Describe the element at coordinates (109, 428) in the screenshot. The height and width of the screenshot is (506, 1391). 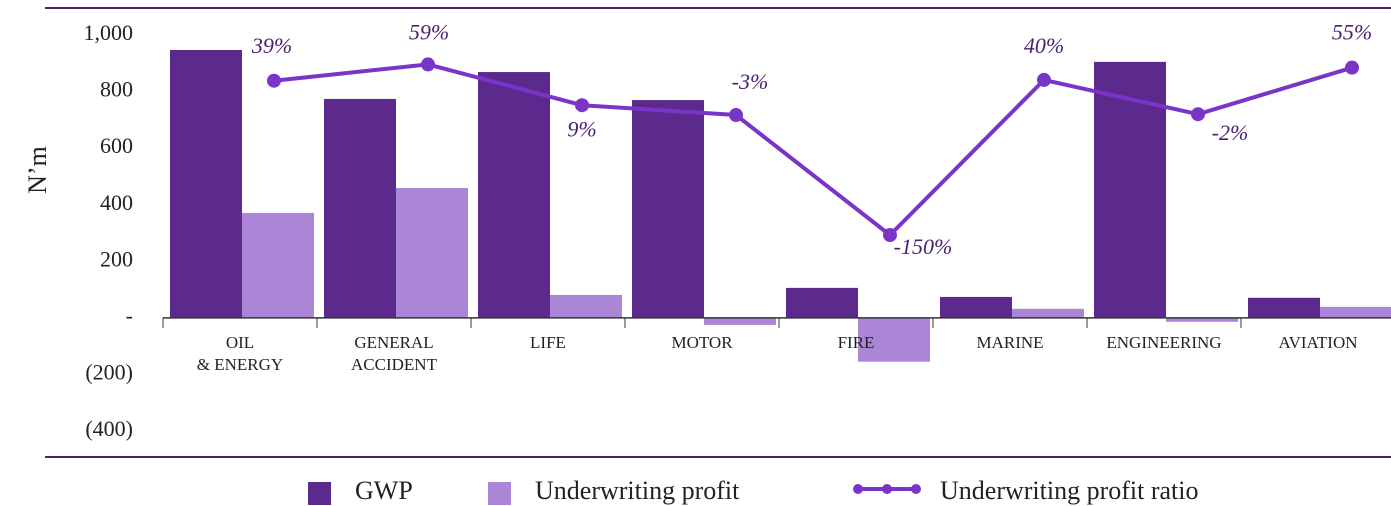
I see `y-tick-label: (400)` at that location.